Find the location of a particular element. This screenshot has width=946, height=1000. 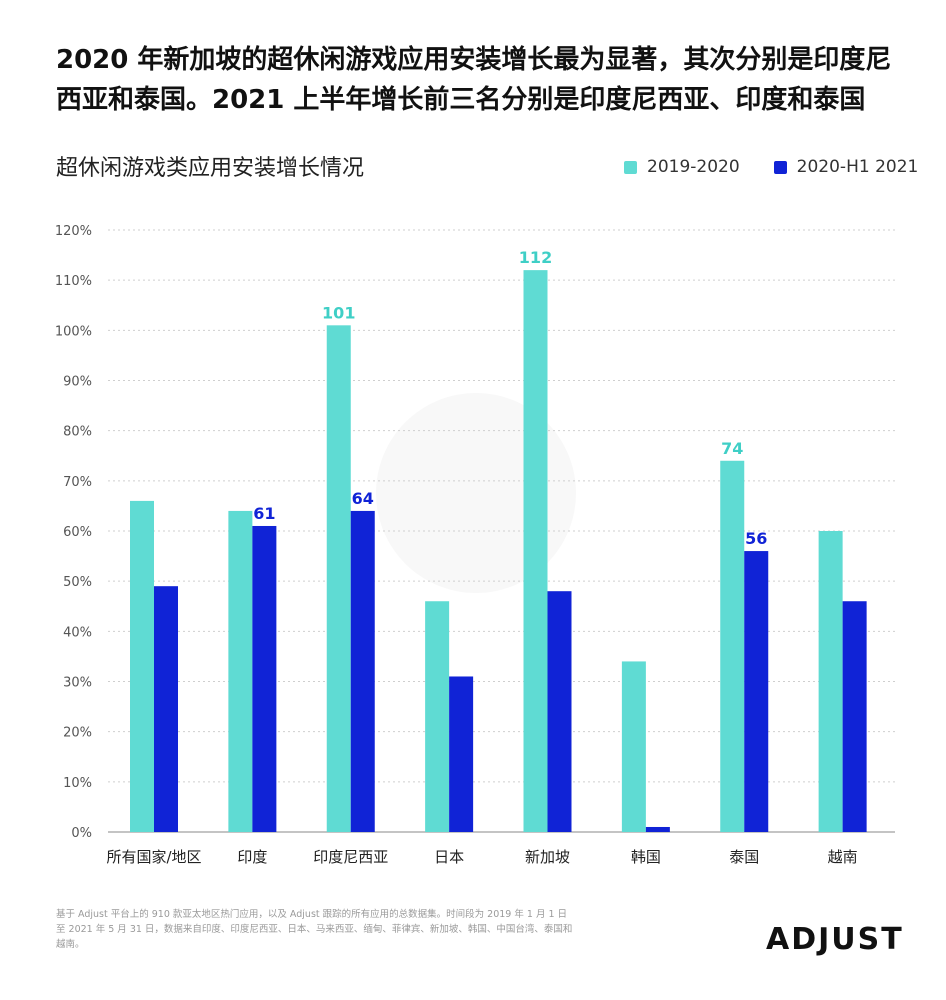

y-tick-label: 60% is located at coordinates (77, 532).